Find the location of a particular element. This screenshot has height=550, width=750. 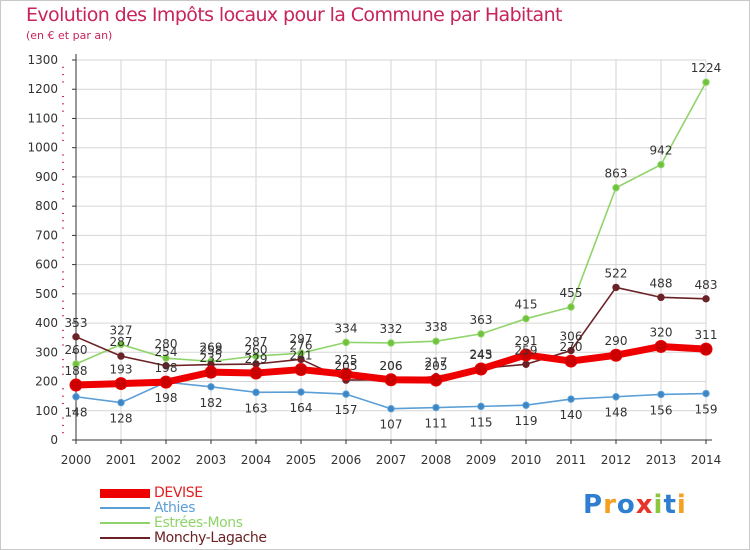

legend-item: Athies is located at coordinates (147, 508).